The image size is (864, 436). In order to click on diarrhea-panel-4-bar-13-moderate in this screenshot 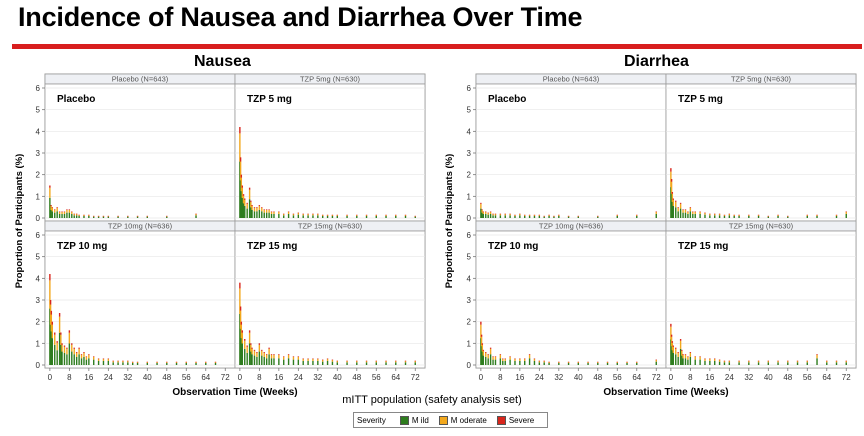, I will do `click(700, 358)`.